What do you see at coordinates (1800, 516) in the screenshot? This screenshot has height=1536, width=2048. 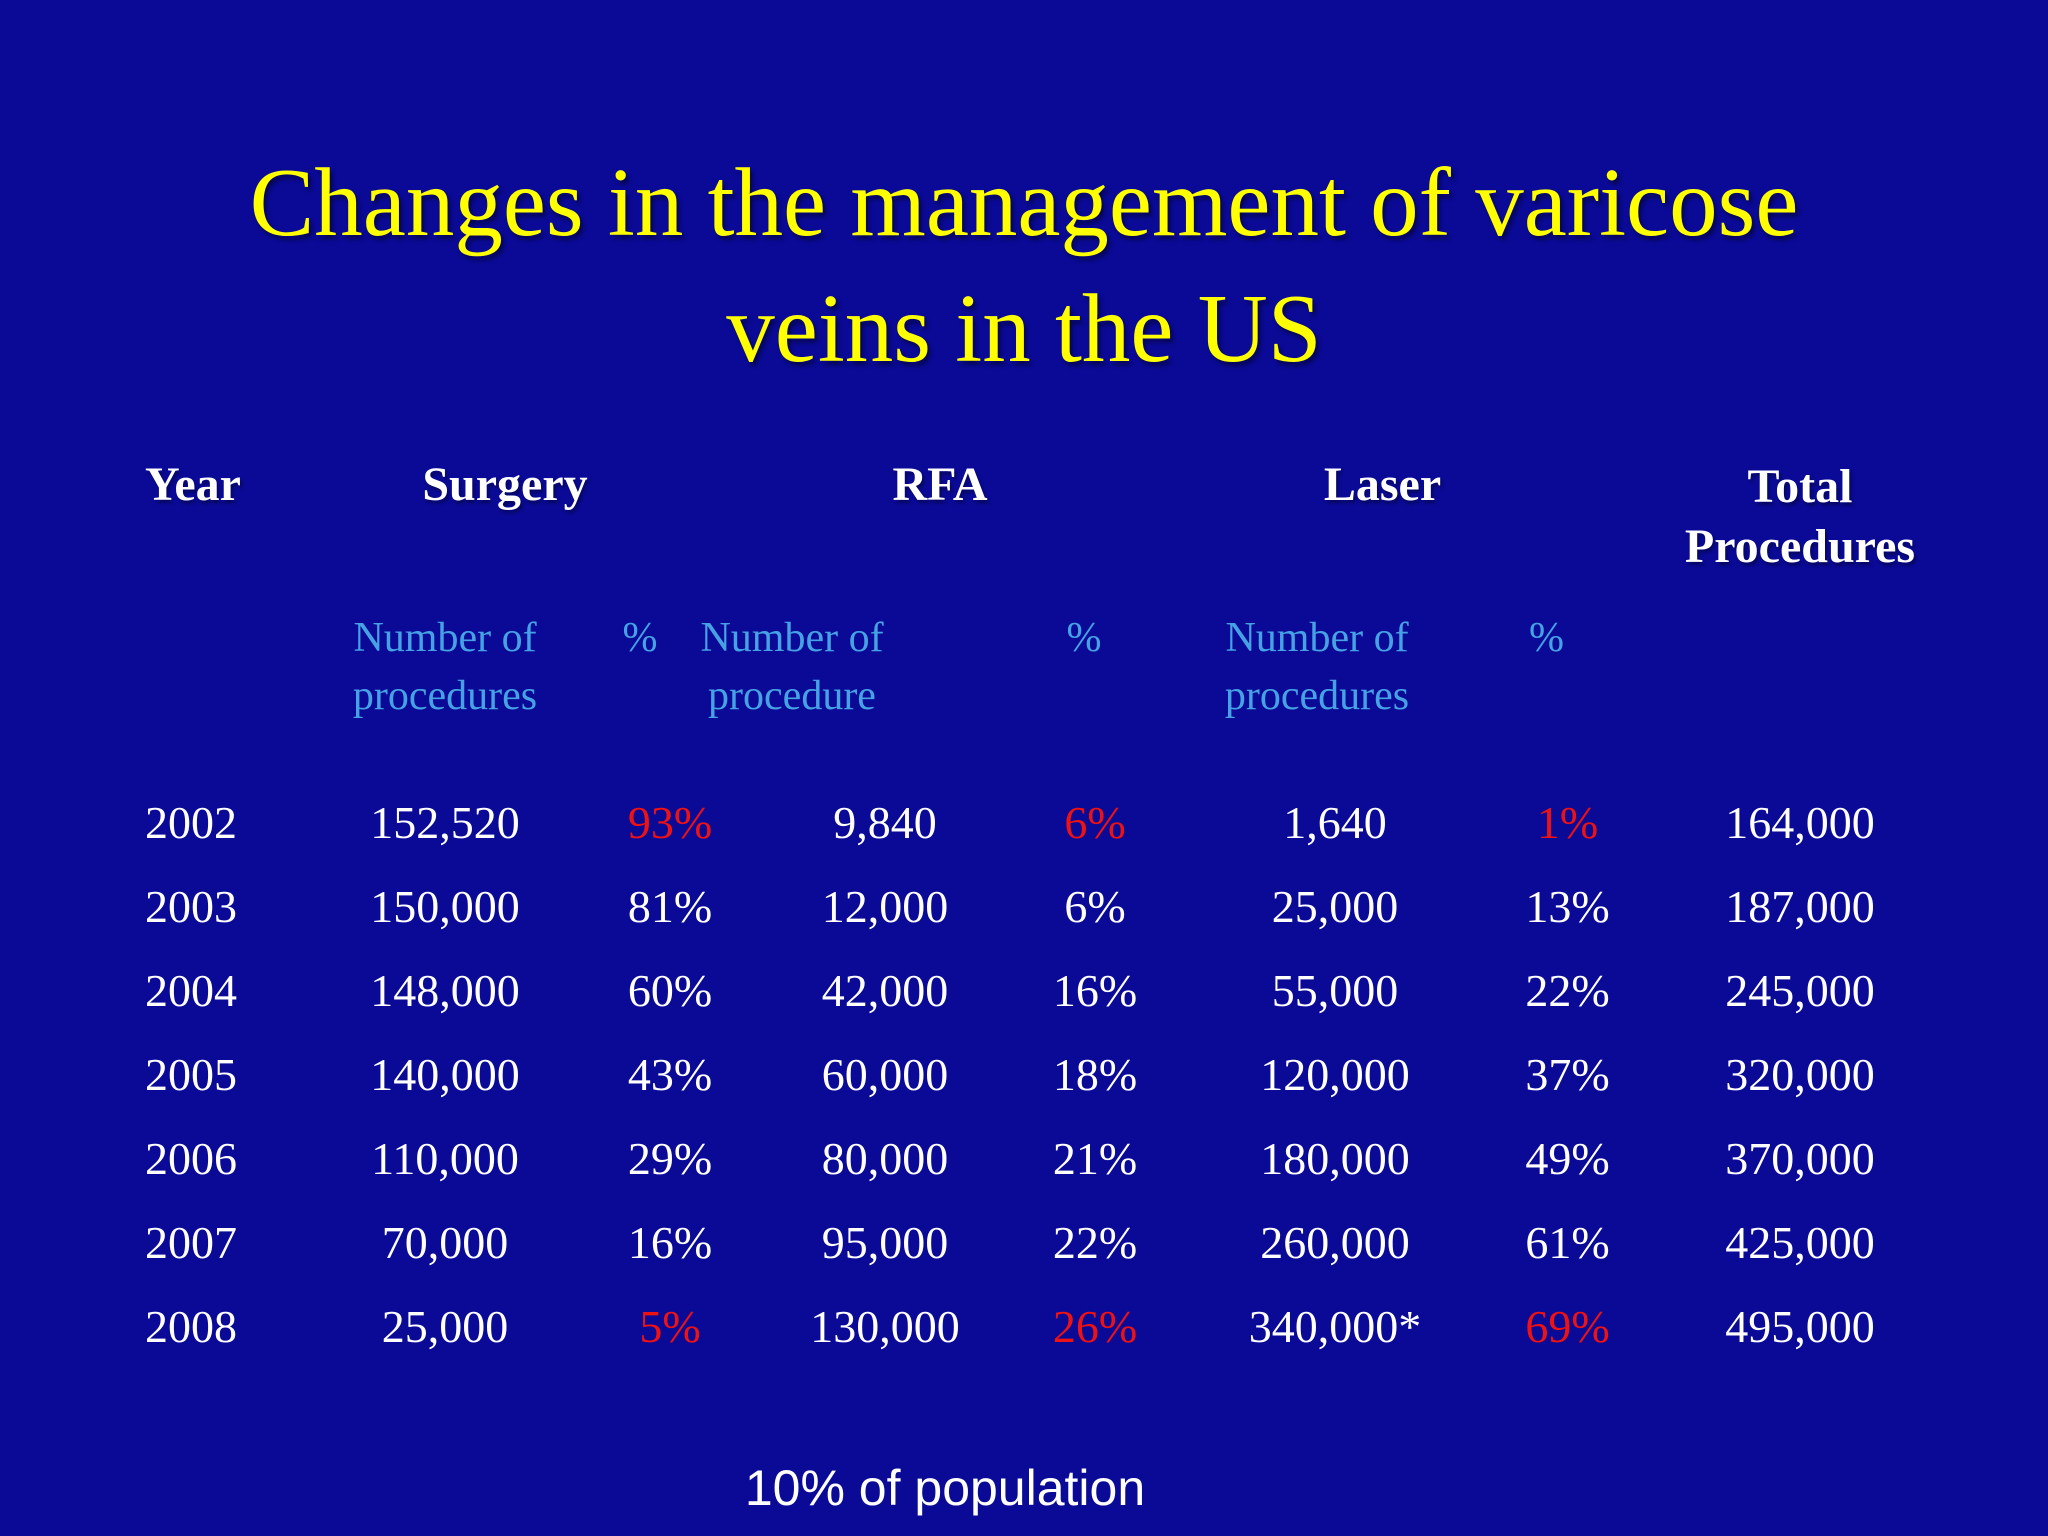 I see `header-total-label: Total Procedures` at bounding box center [1800, 516].